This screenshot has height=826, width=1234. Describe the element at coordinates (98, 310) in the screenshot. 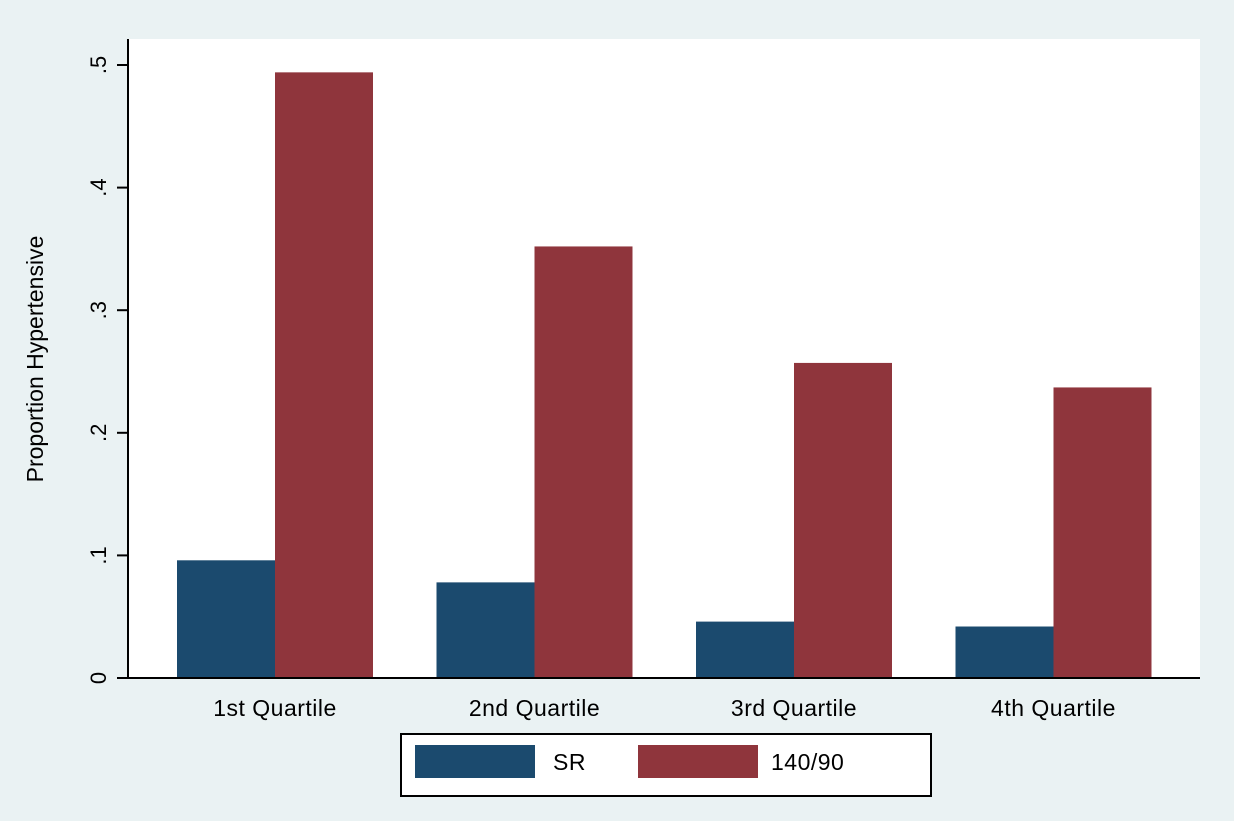

I see `y-tick-label: .3` at that location.